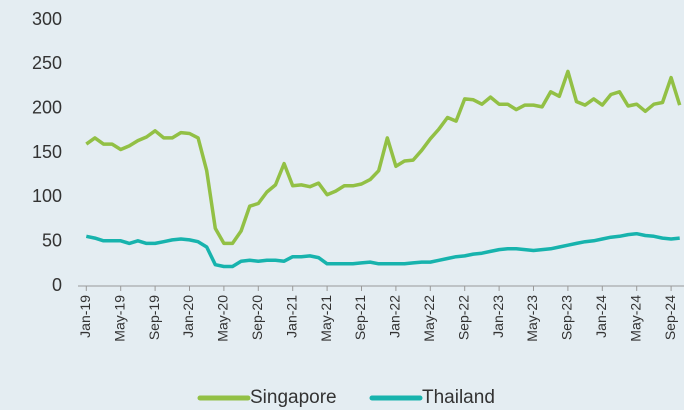 This screenshot has width=684, height=410. What do you see at coordinates (223, 318) in the screenshot?
I see `x-tick-label: May-20` at bounding box center [223, 318].